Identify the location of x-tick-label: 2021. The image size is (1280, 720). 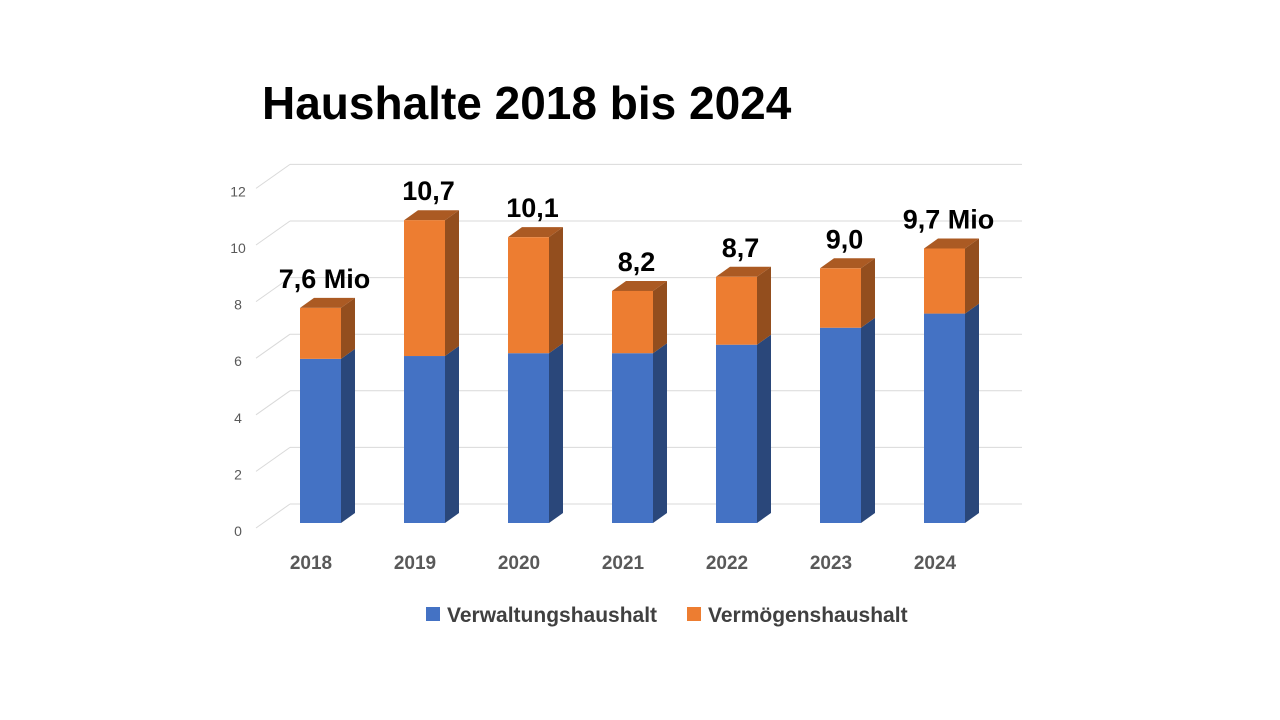
(623, 563).